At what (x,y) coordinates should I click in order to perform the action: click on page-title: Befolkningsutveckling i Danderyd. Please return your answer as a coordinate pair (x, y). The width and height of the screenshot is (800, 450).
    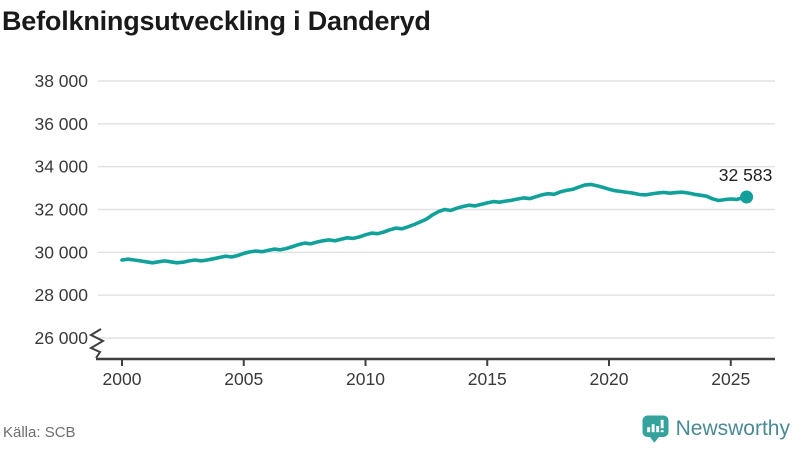
    Looking at the image, I should click on (216, 21).